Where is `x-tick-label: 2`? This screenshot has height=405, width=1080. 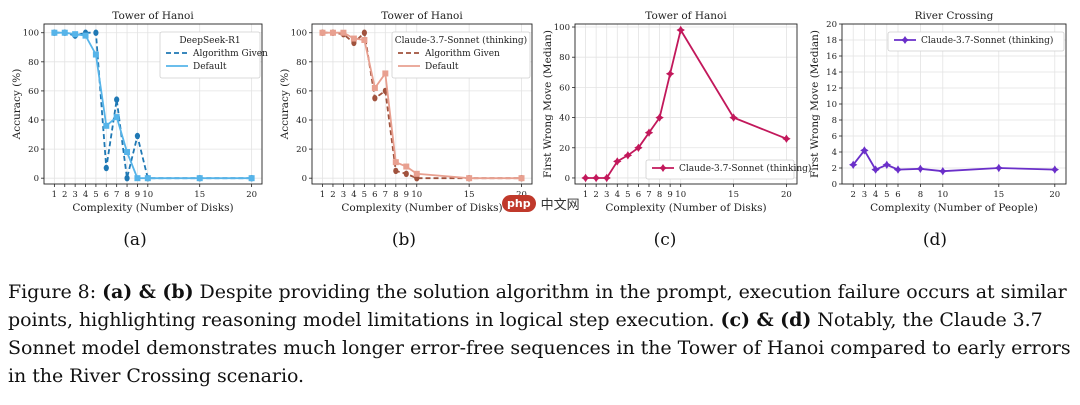 x-tick-label: 2 is located at coordinates (332, 195).